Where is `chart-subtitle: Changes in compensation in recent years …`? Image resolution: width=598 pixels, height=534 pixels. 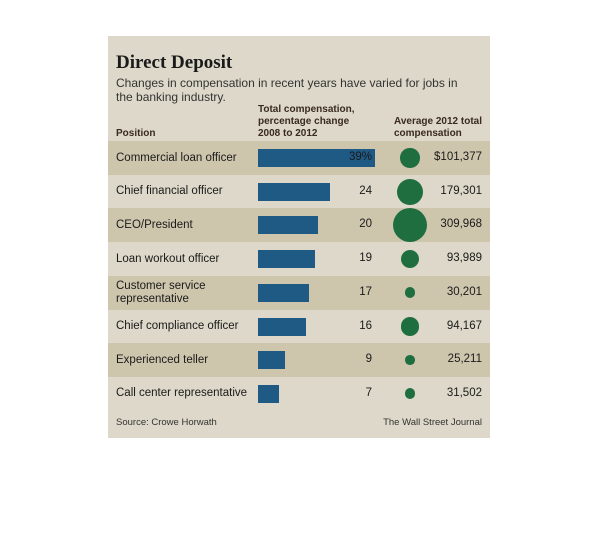
chart-subtitle: Changes in compensation in recent years … is located at coordinates (287, 90).